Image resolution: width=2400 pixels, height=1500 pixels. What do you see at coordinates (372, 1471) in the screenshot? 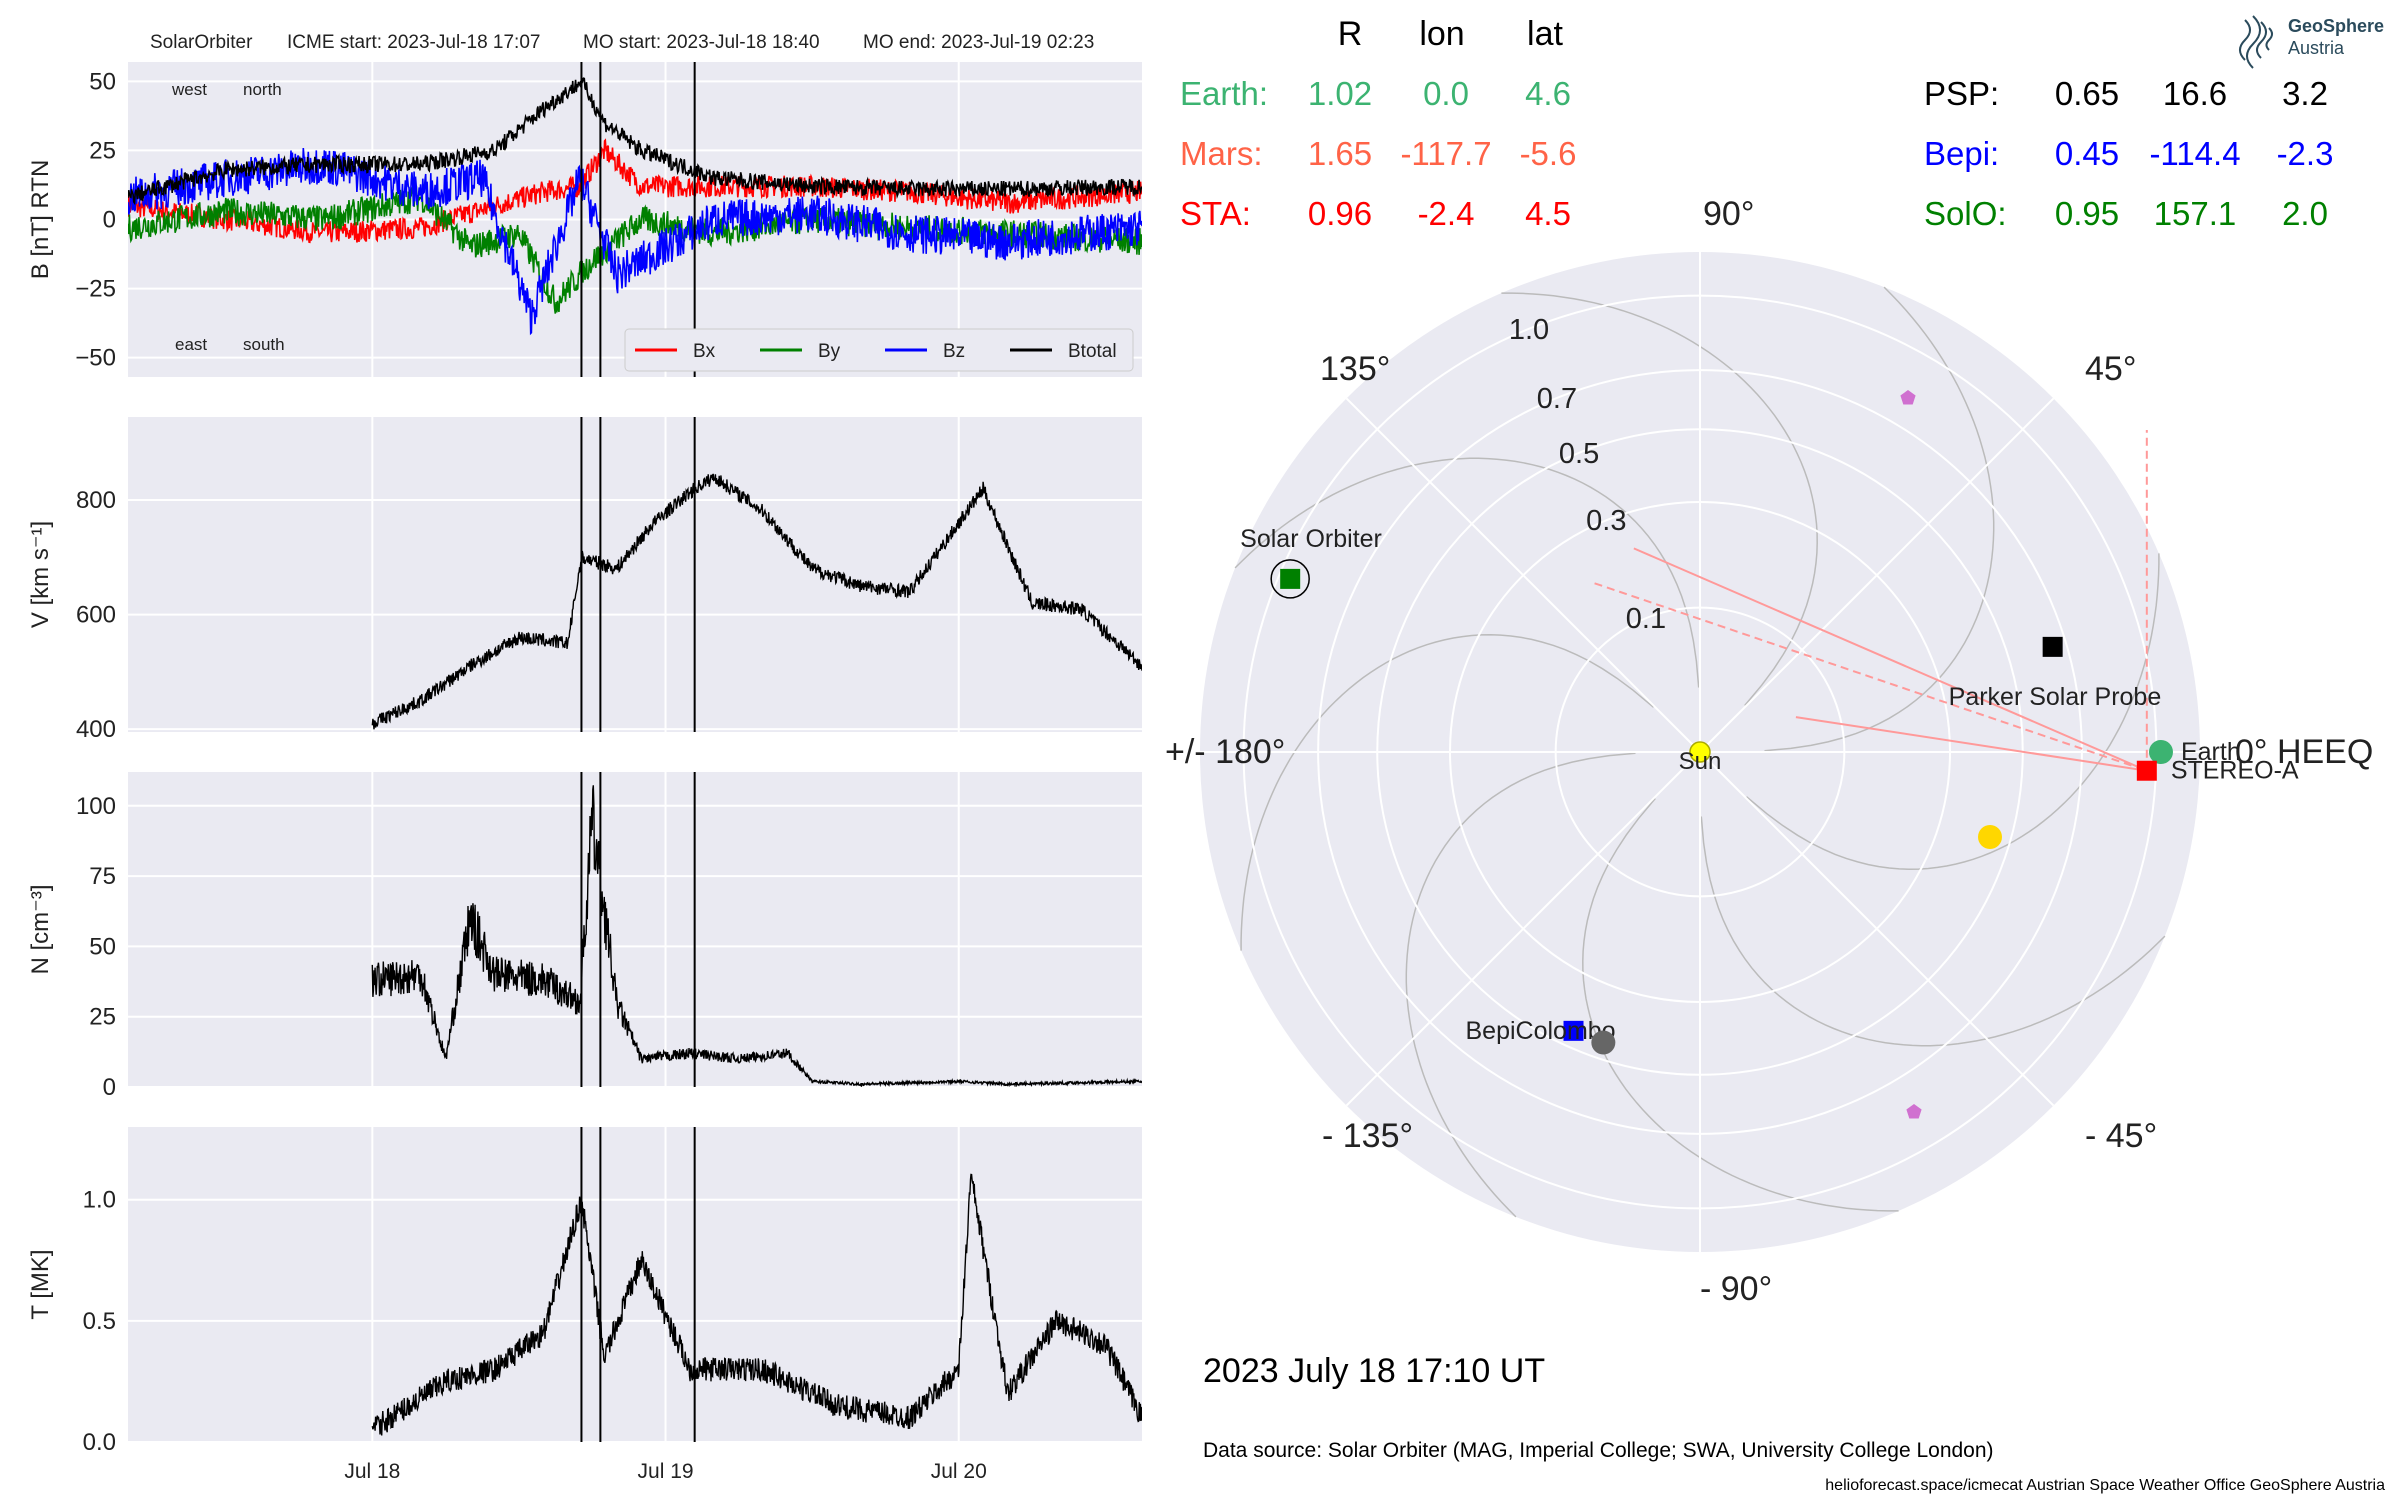
I see `x-tick-label: Jul 18` at bounding box center [372, 1471].